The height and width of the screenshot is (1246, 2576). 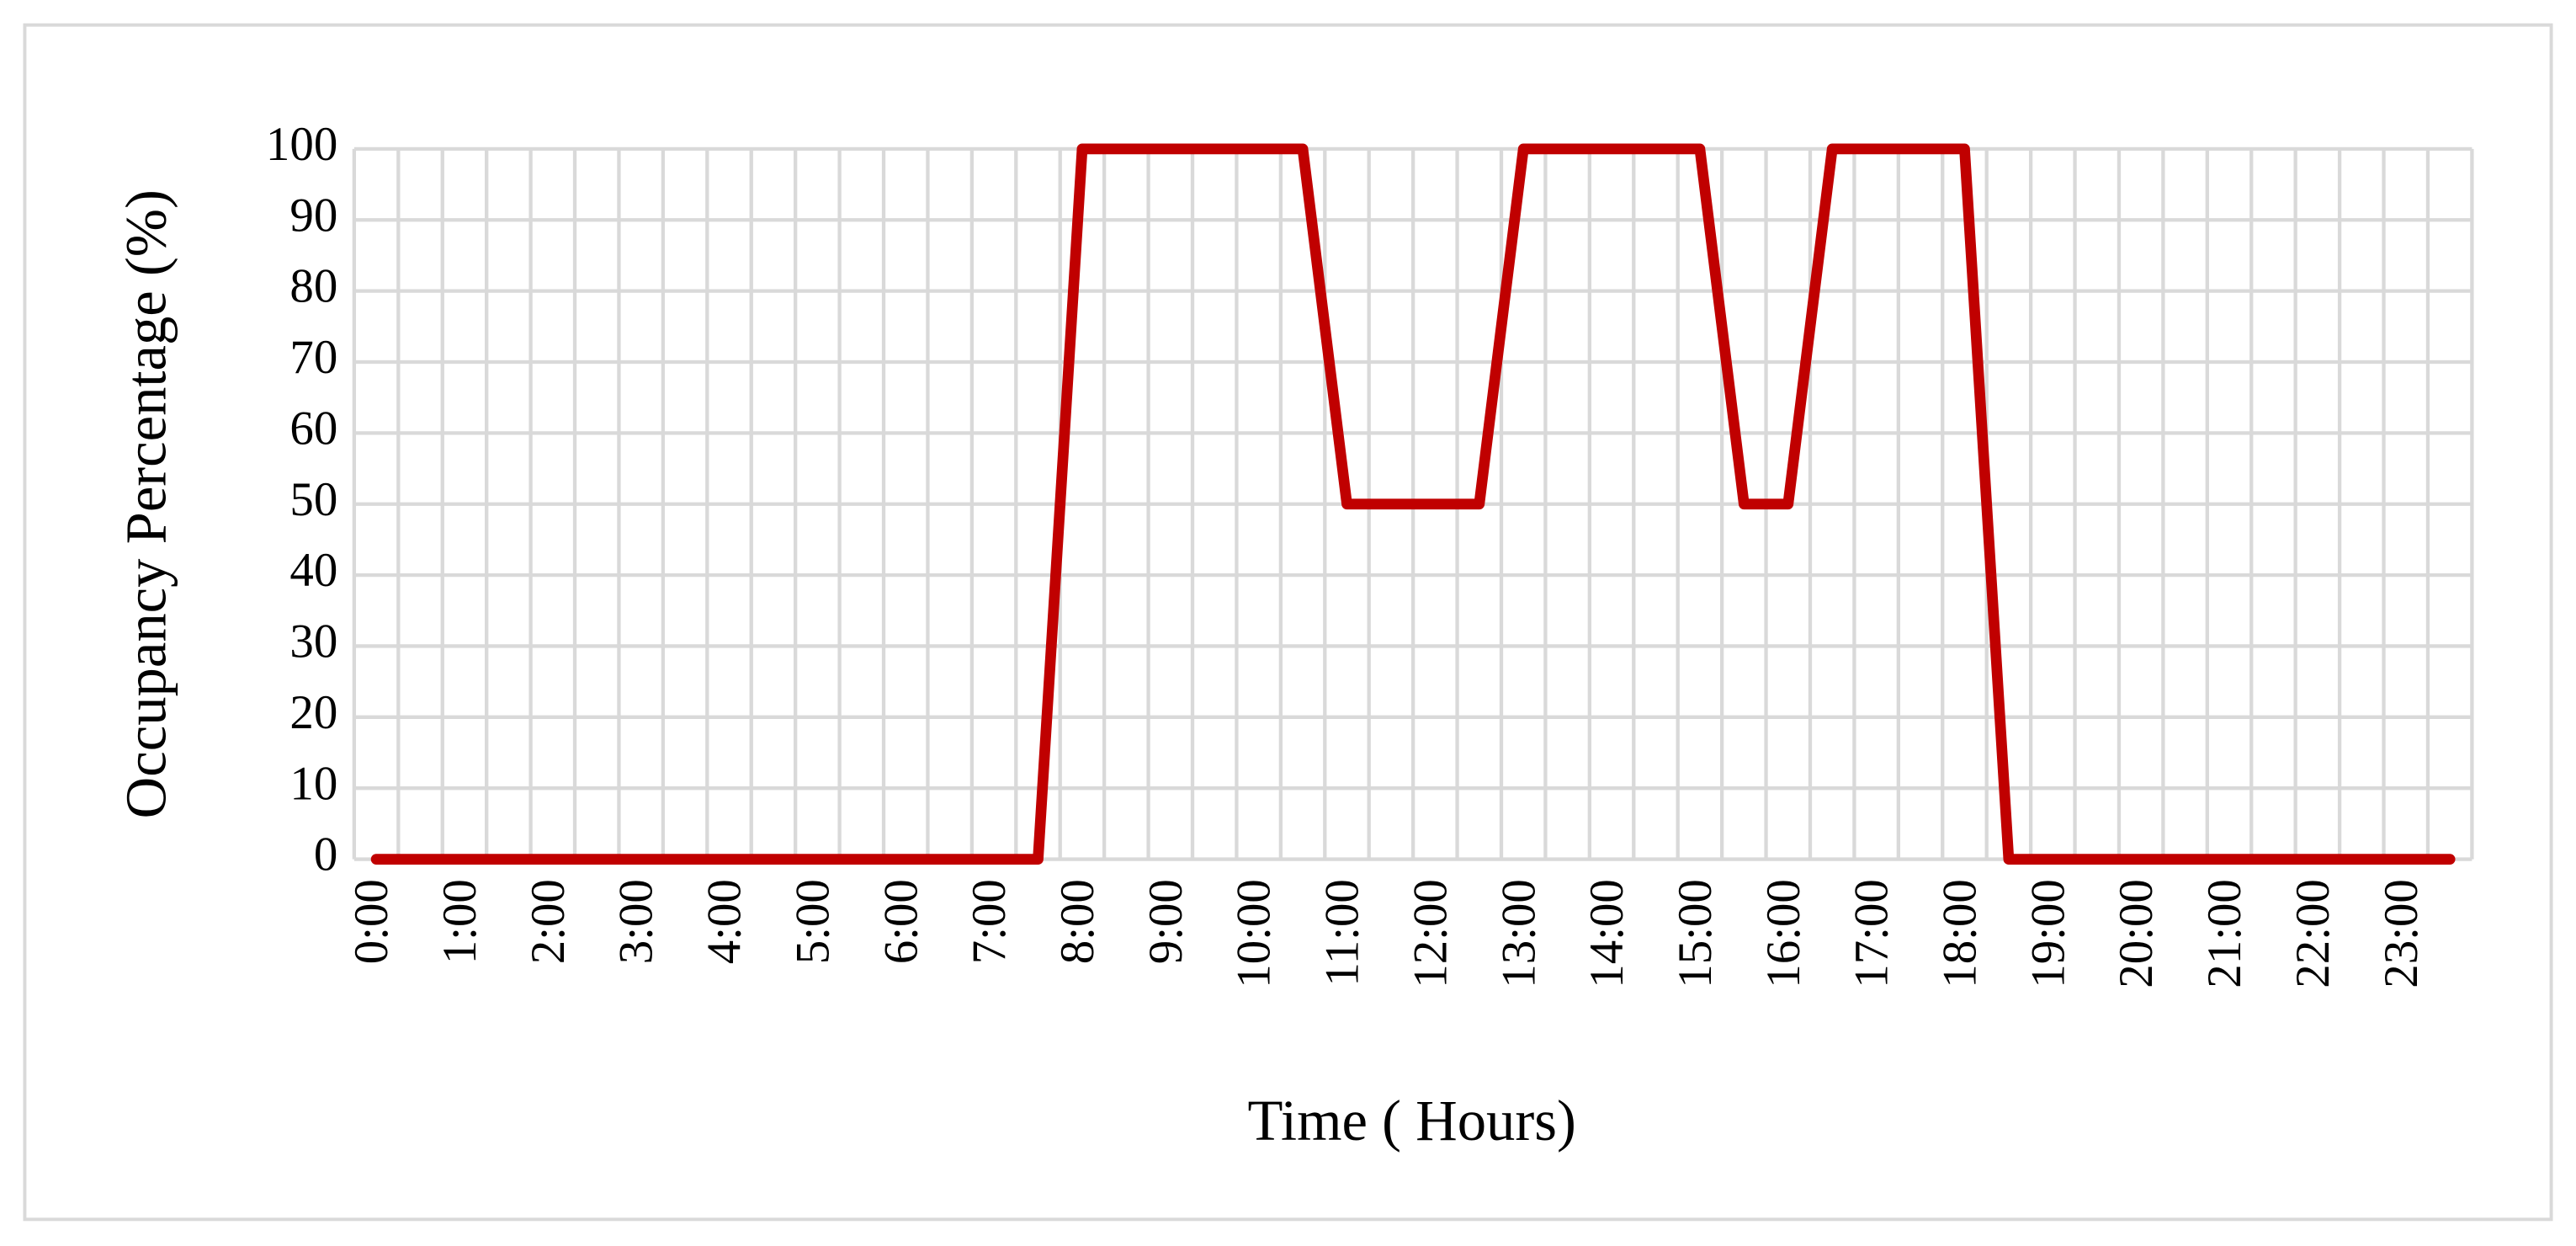 I want to click on x-tick-label: 4:00, so click(x=725, y=921).